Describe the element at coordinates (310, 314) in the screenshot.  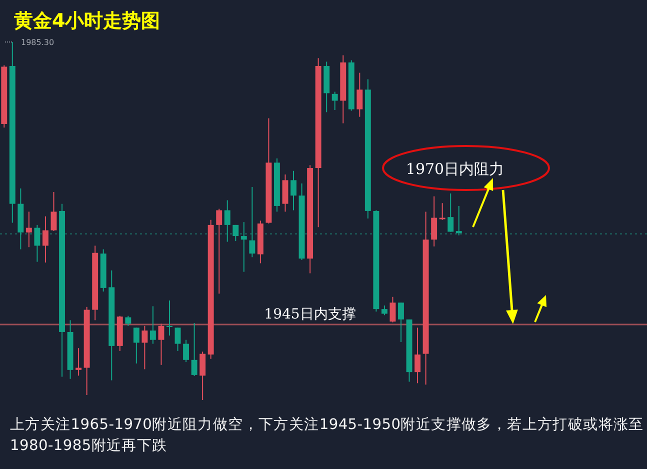
I see `ref-line-label: 1945日内支撑` at that location.